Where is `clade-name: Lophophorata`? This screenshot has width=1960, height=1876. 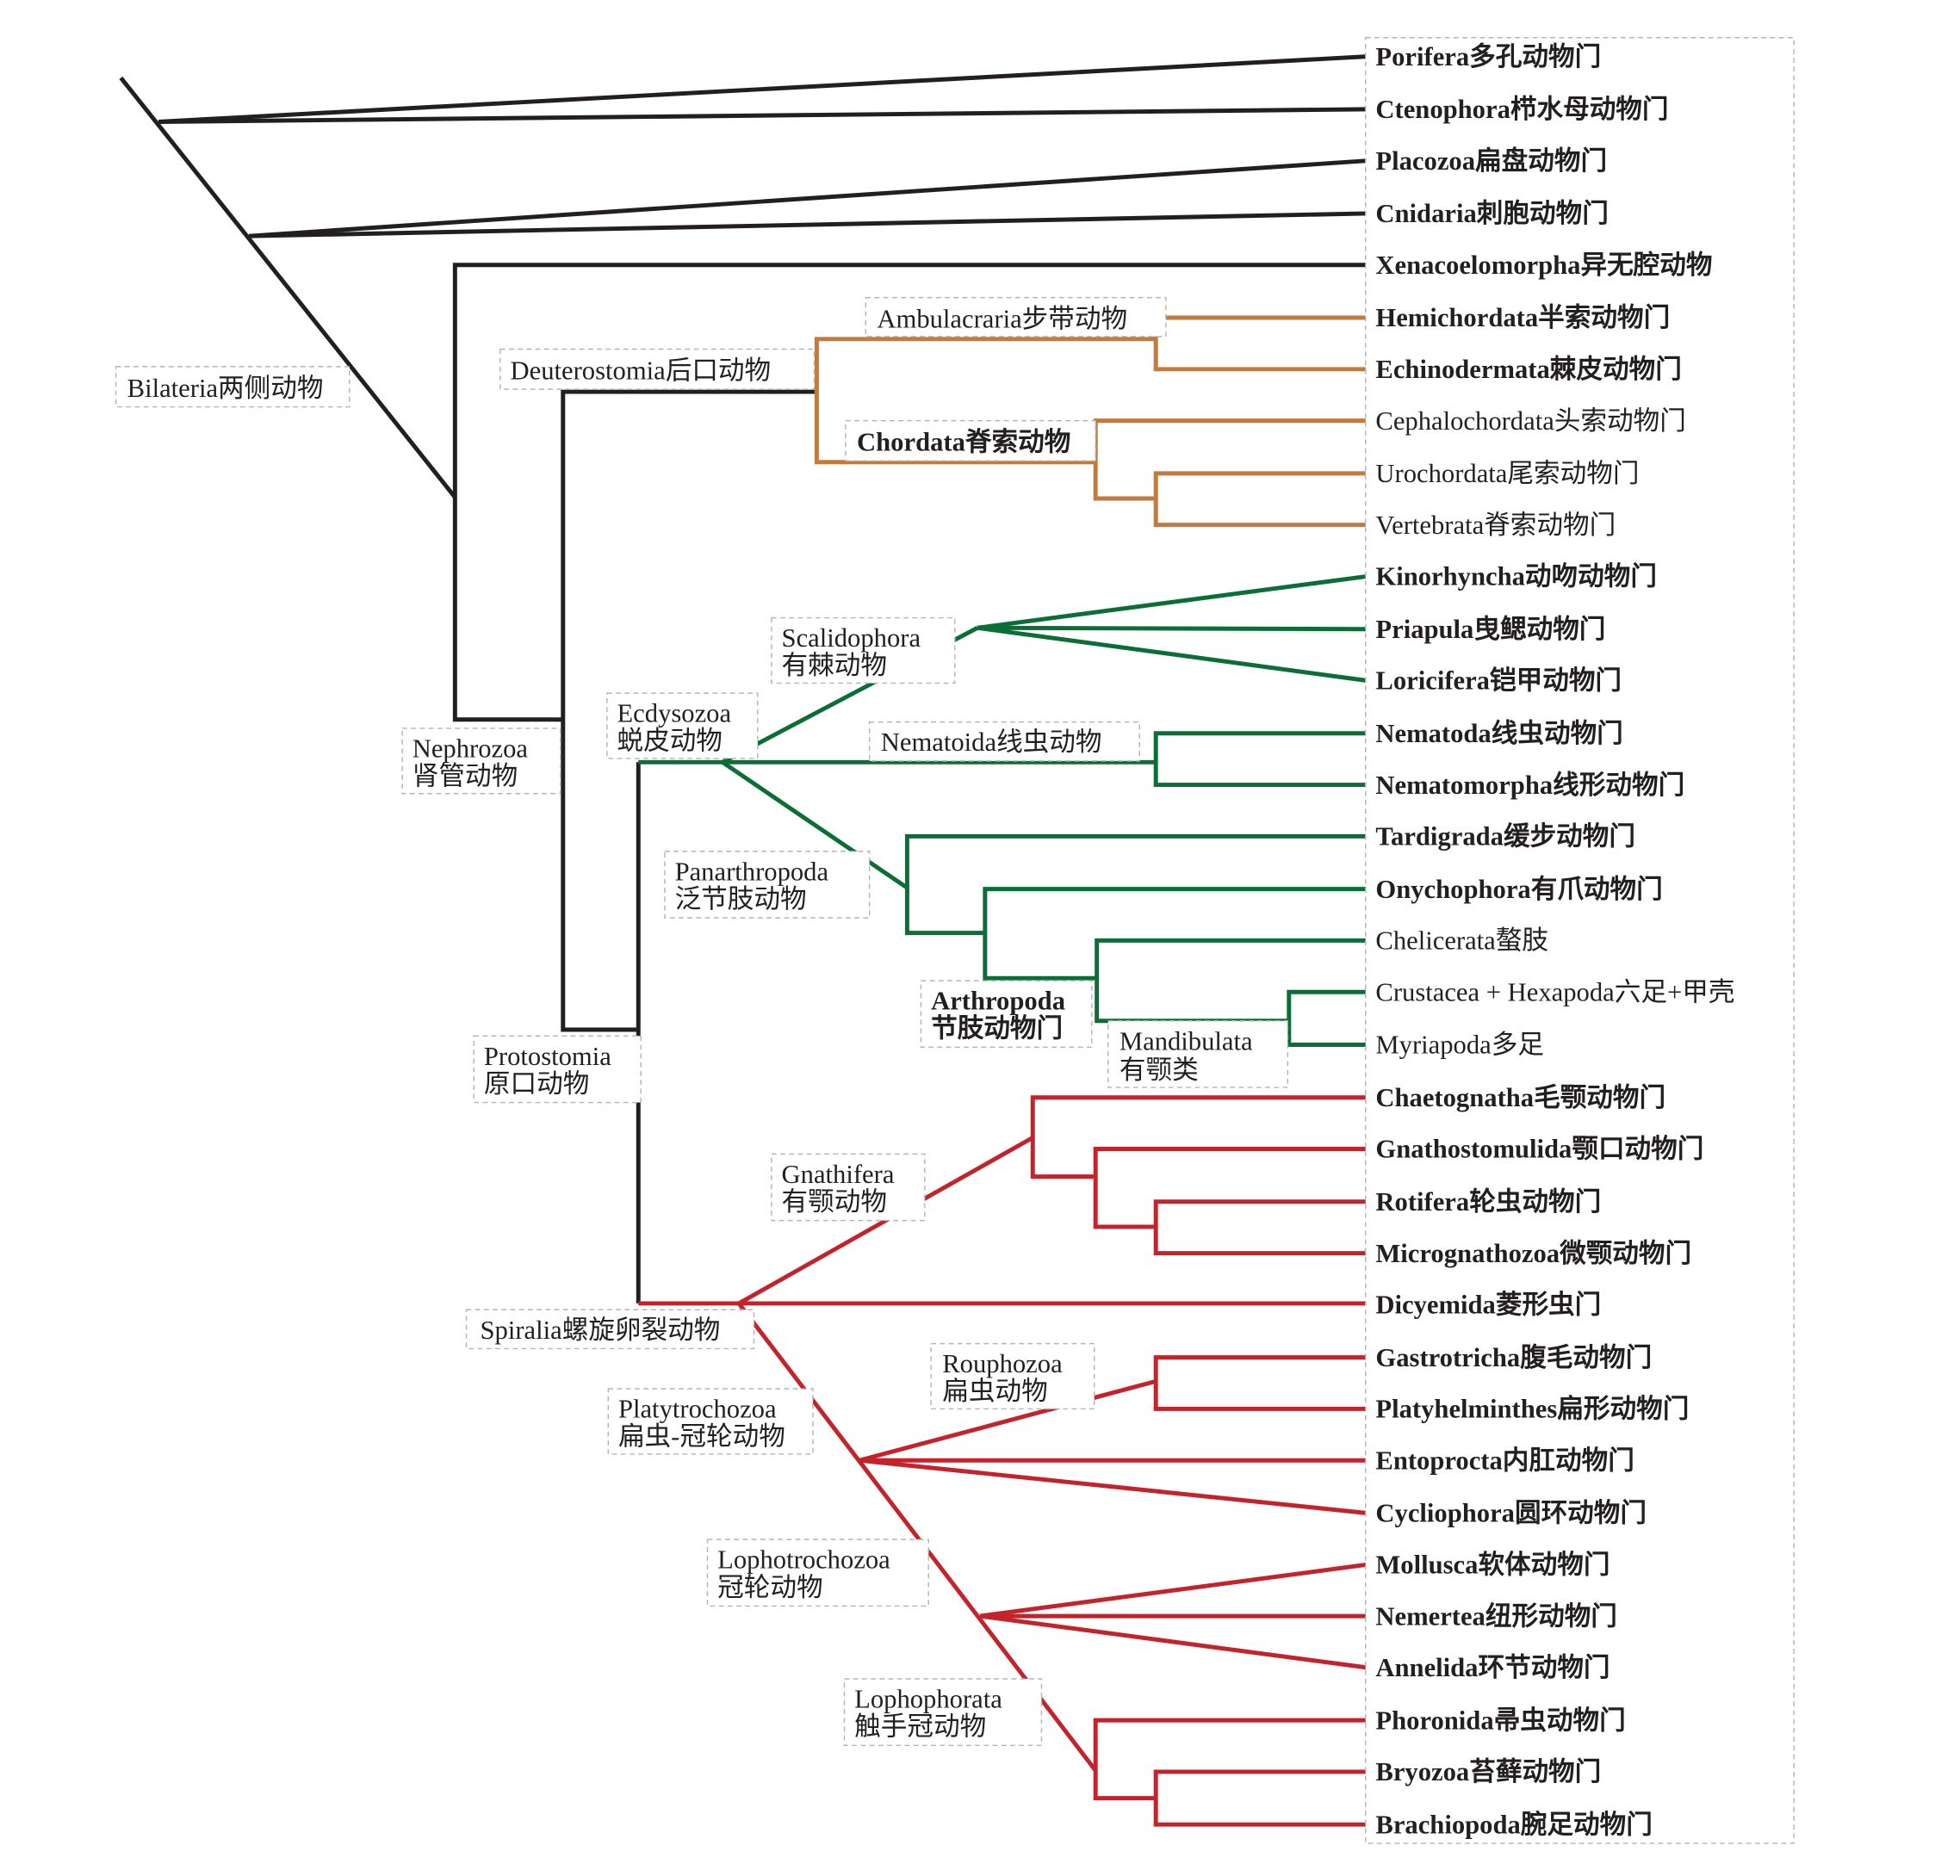
clade-name: Lophophorata is located at coordinates (928, 1699).